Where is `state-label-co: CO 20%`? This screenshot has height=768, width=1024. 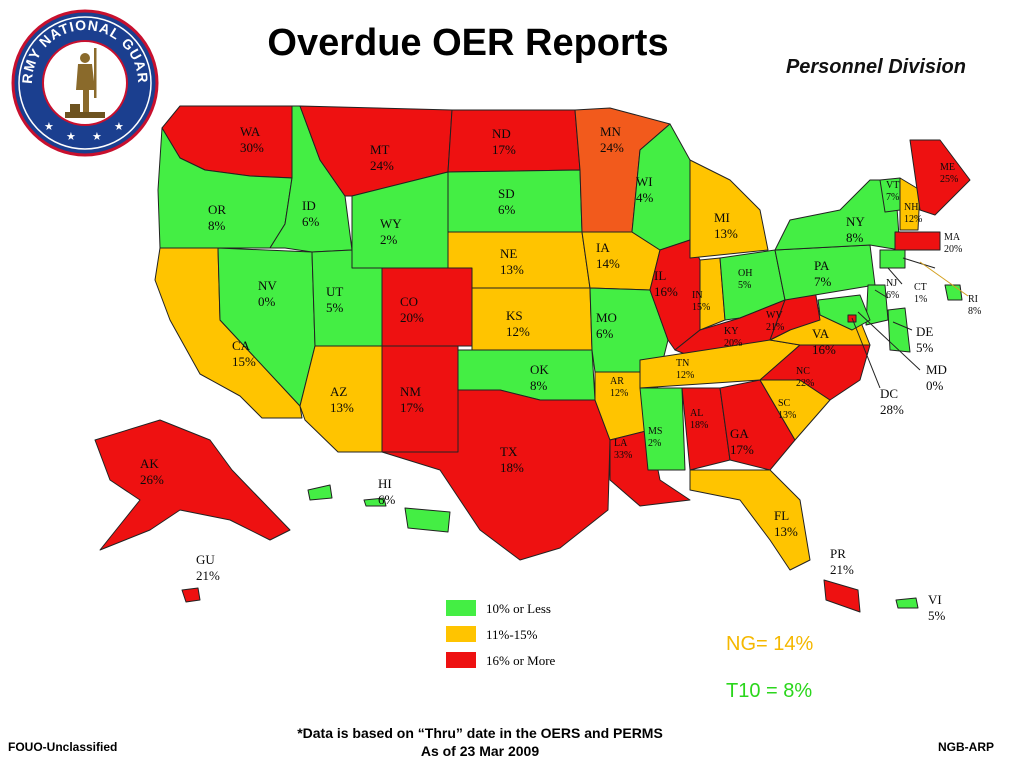 state-label-co: CO 20% is located at coordinates (412, 309).